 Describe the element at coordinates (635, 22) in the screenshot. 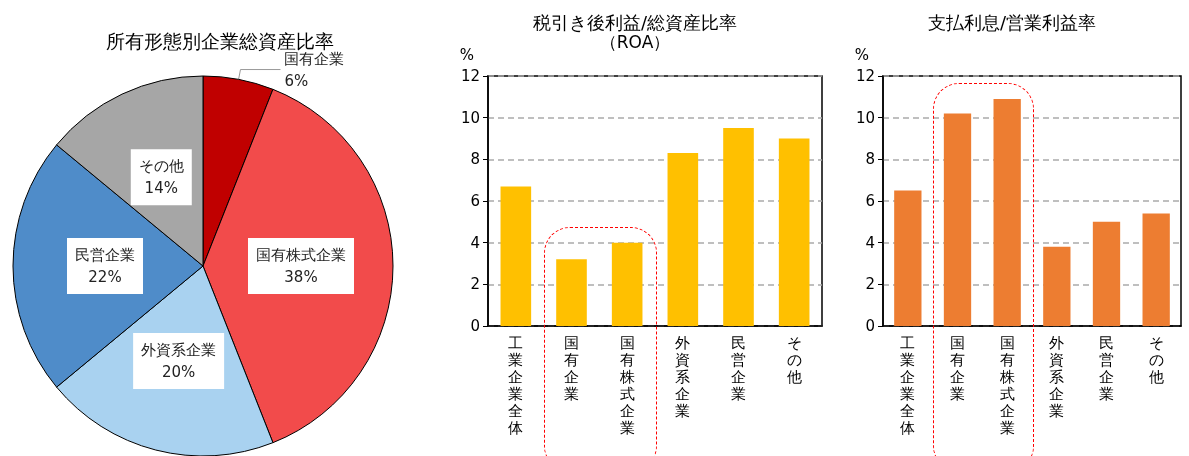

I see `chart-title: 税引き後利益/総資産比率` at that location.